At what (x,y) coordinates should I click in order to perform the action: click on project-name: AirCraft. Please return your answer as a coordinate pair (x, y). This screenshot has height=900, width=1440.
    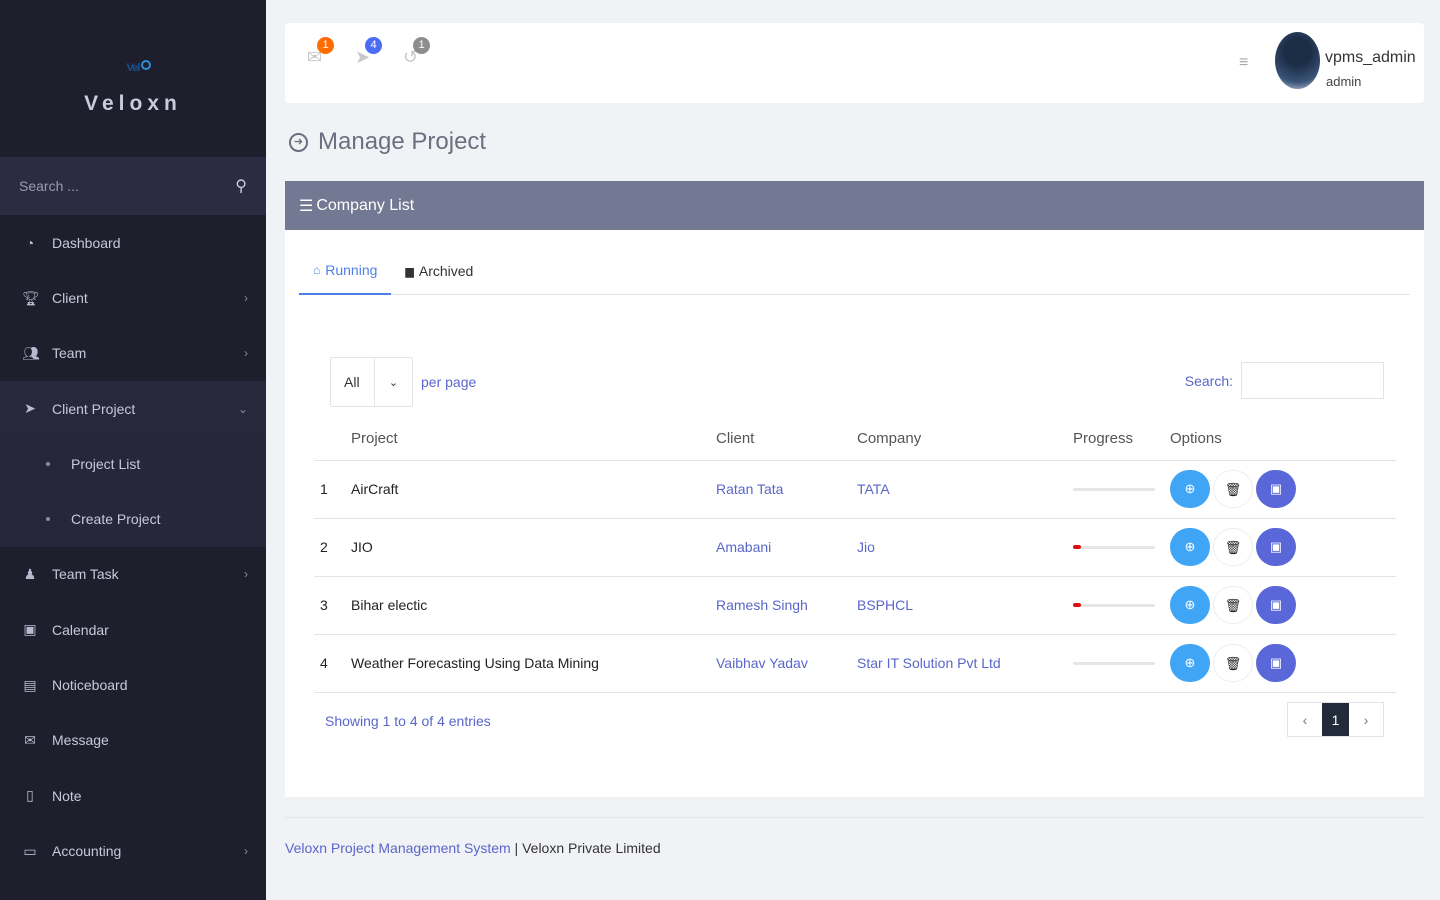
    Looking at the image, I should click on (533, 489).